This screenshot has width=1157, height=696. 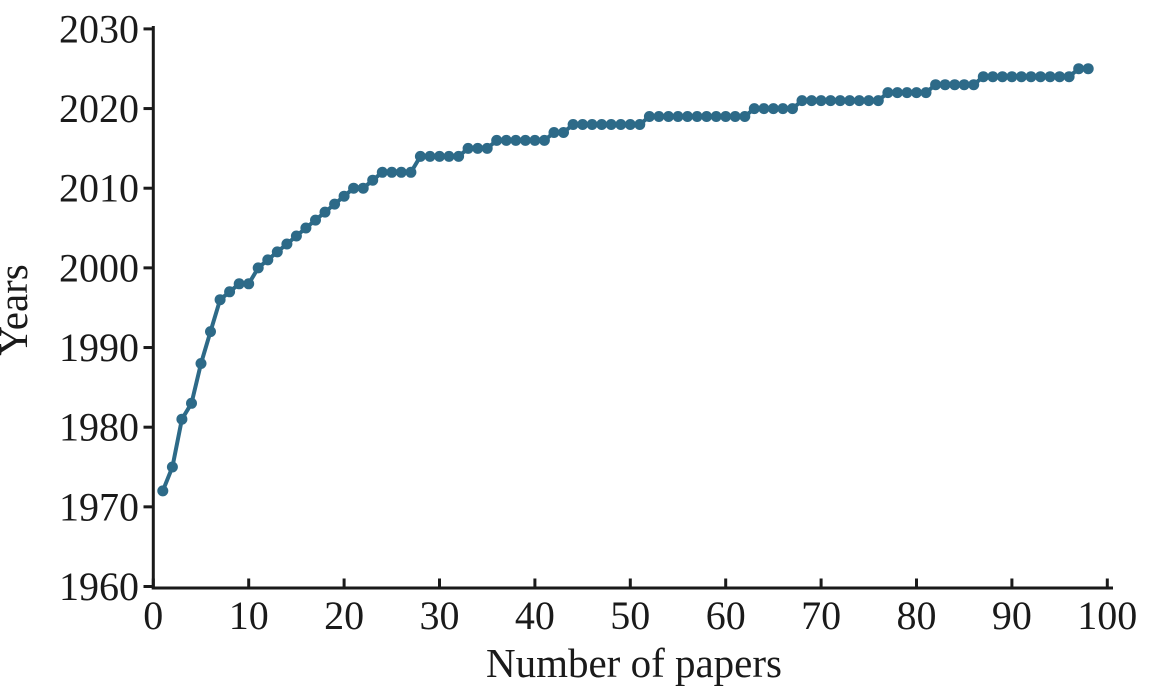 I want to click on y-tick-label: 2020, so click(x=99, y=108).